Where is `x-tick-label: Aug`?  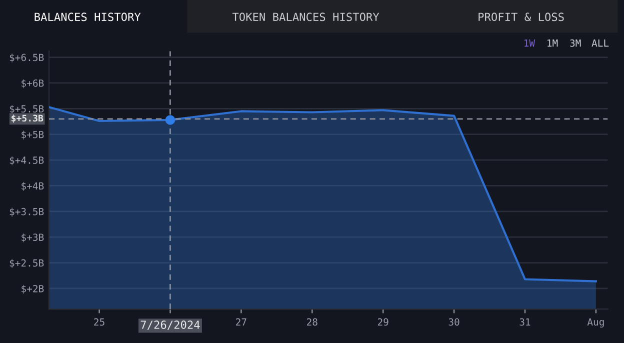
x-tick-label: Aug is located at coordinates (595, 323).